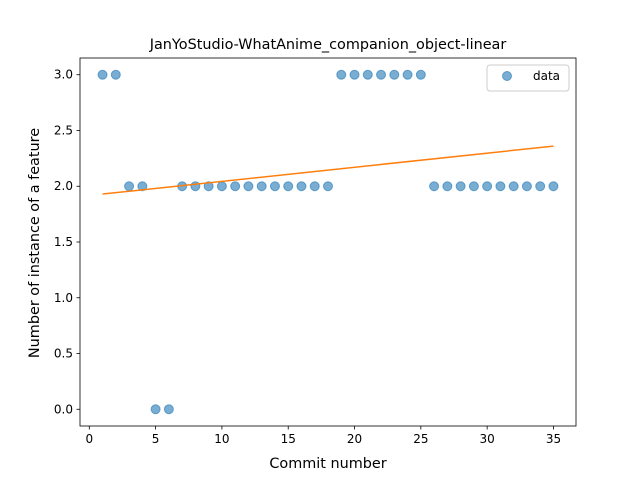  What do you see at coordinates (63, 75) in the screenshot?
I see `y-tick-label: 3.0` at bounding box center [63, 75].